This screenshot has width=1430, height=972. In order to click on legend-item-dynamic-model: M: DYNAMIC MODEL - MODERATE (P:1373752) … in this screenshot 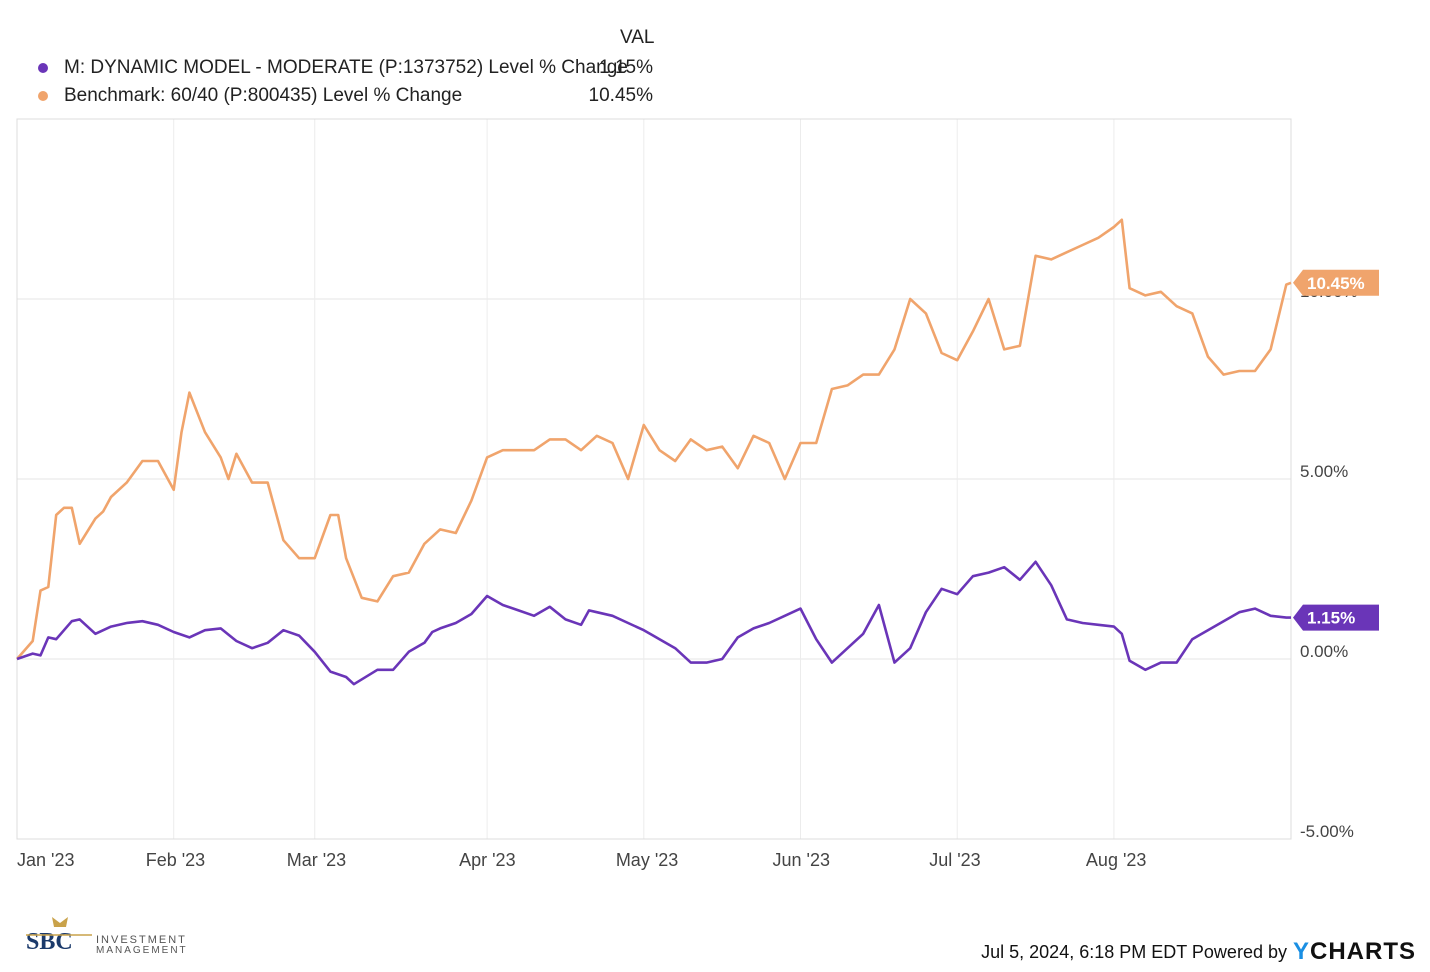, I will do `click(333, 68)`.